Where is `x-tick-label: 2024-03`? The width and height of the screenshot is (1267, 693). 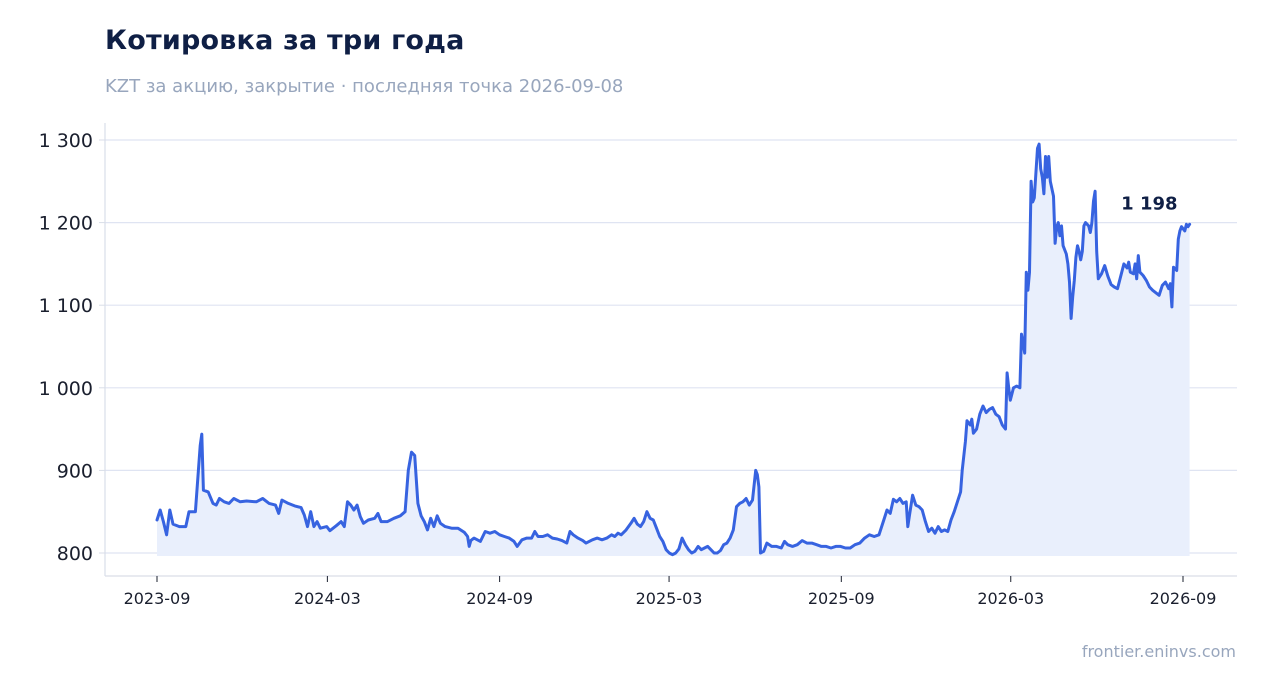 x-tick-label: 2024-03 is located at coordinates (327, 598).